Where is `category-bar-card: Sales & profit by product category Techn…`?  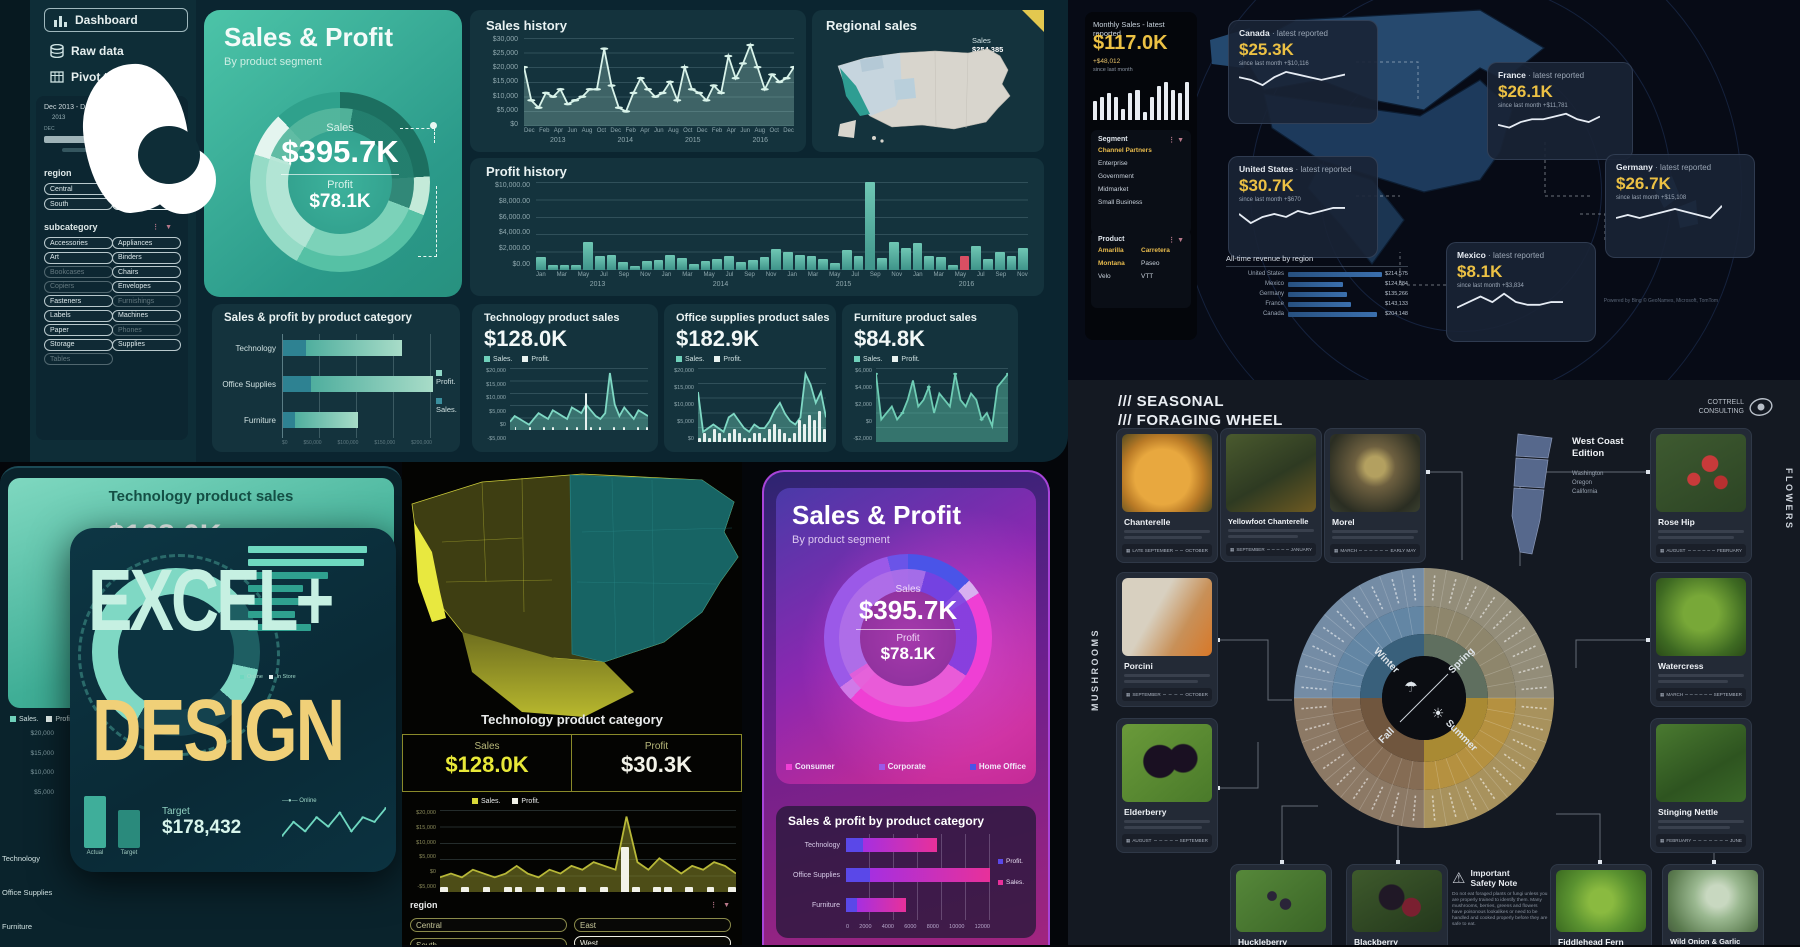 category-bar-card: Sales & profit by product category Techn… is located at coordinates (336, 378).